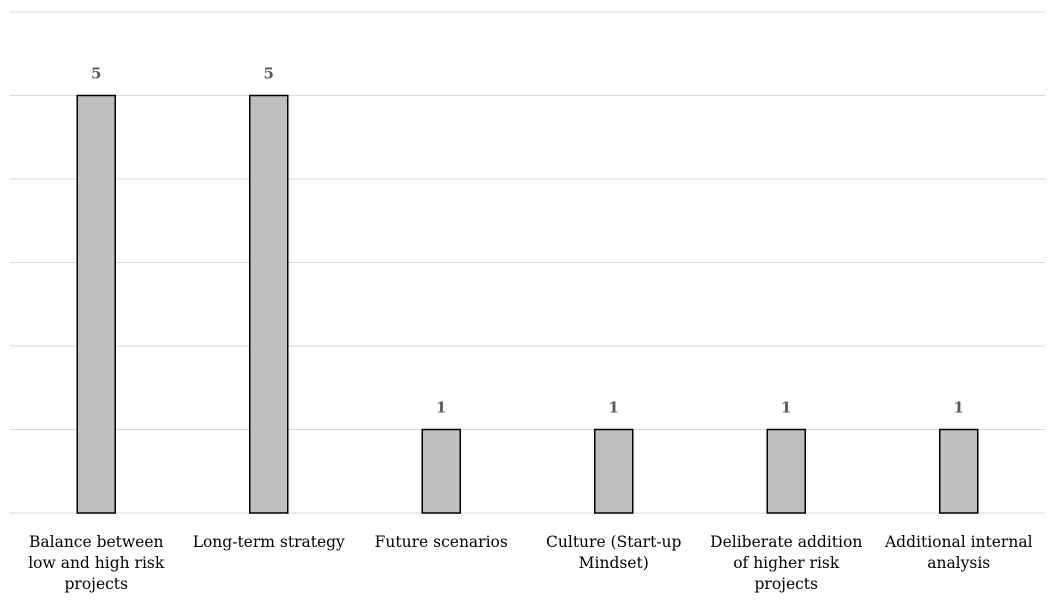 The image size is (1055, 611). What do you see at coordinates (96, 563) in the screenshot?
I see `category-label: Balance between low and high risk projects` at bounding box center [96, 563].